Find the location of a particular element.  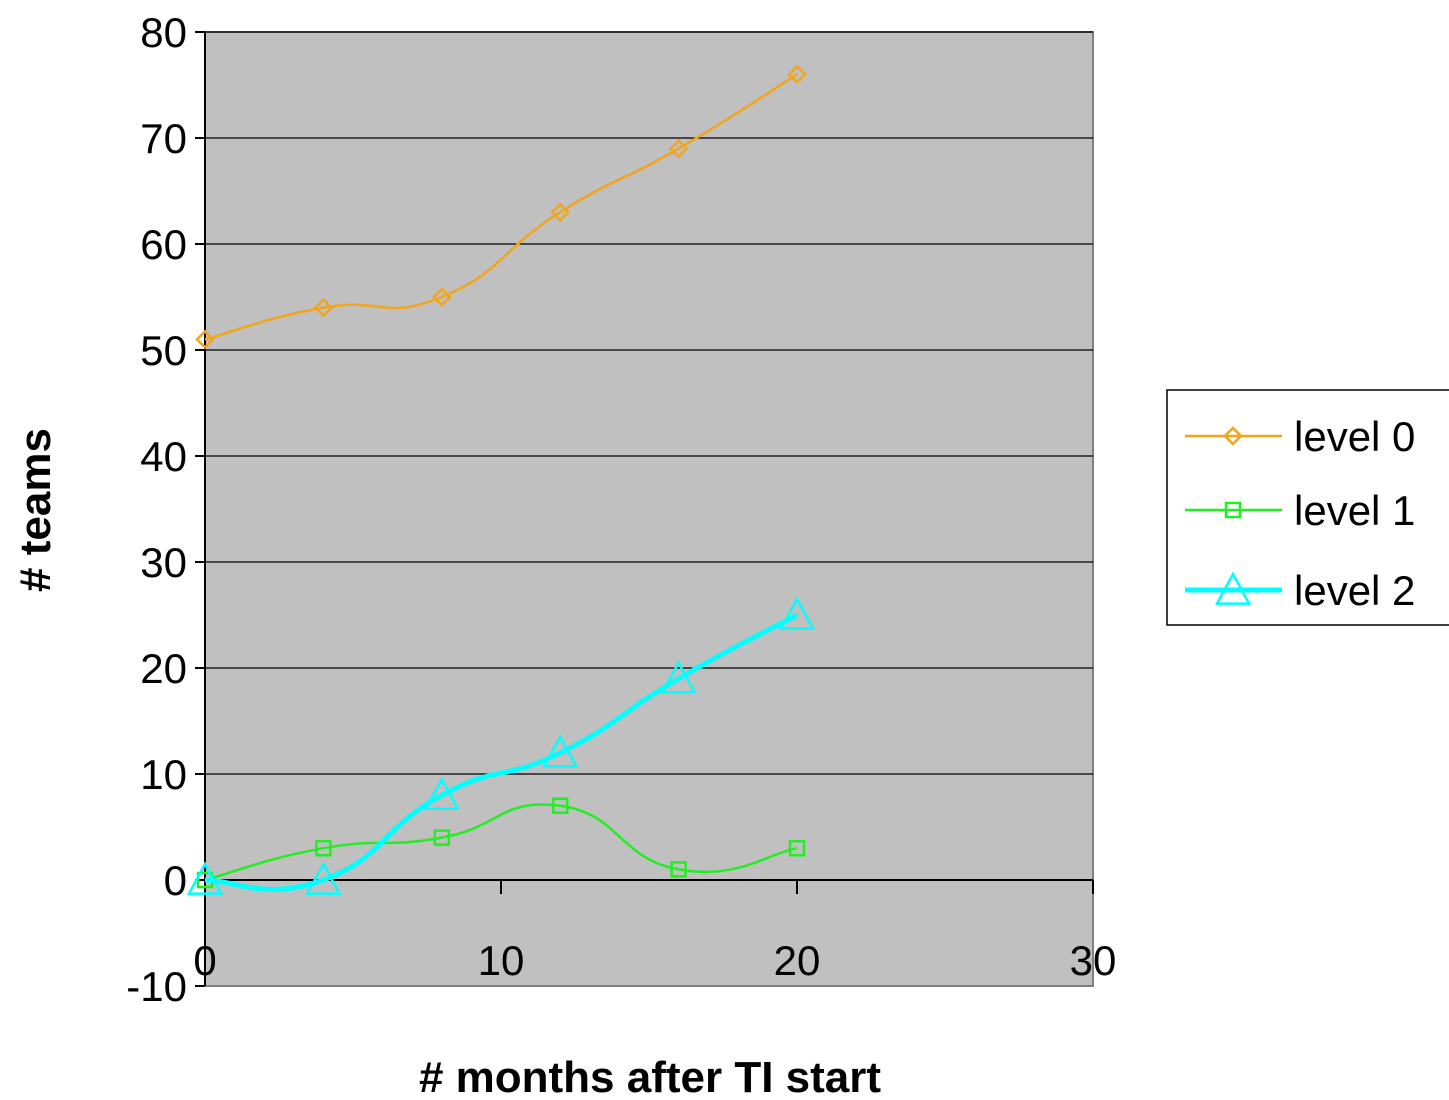

legend: level 0 level 1 level 2 is located at coordinates (1307, 507).